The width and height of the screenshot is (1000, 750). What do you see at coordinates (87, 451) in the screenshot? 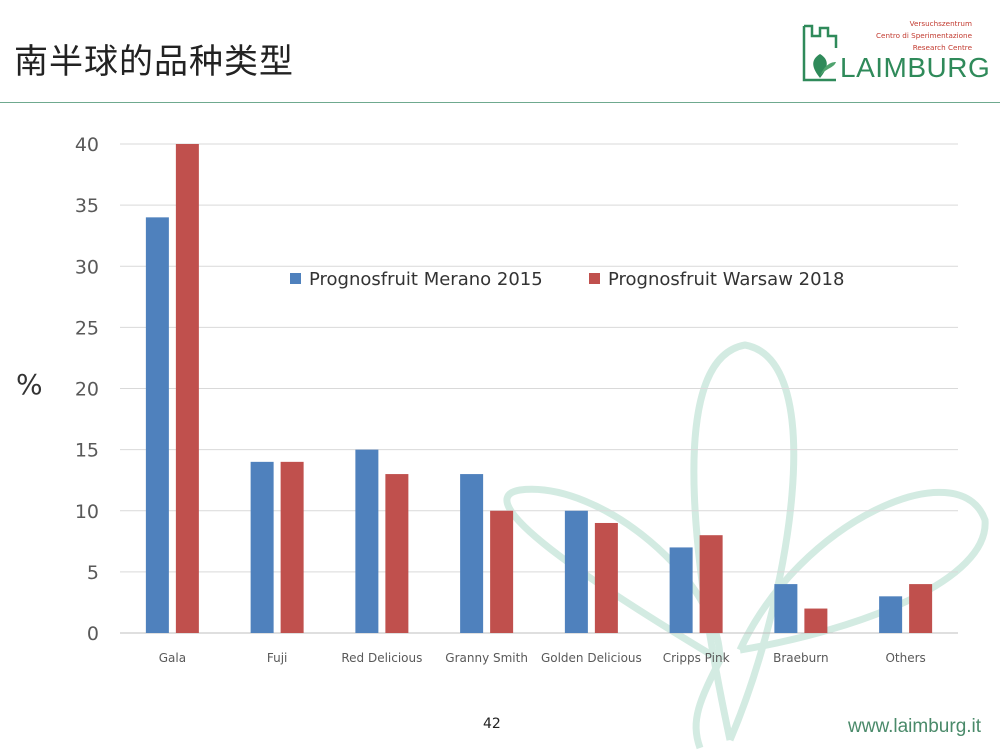
I see `y-tick-label: 15` at bounding box center [87, 451].